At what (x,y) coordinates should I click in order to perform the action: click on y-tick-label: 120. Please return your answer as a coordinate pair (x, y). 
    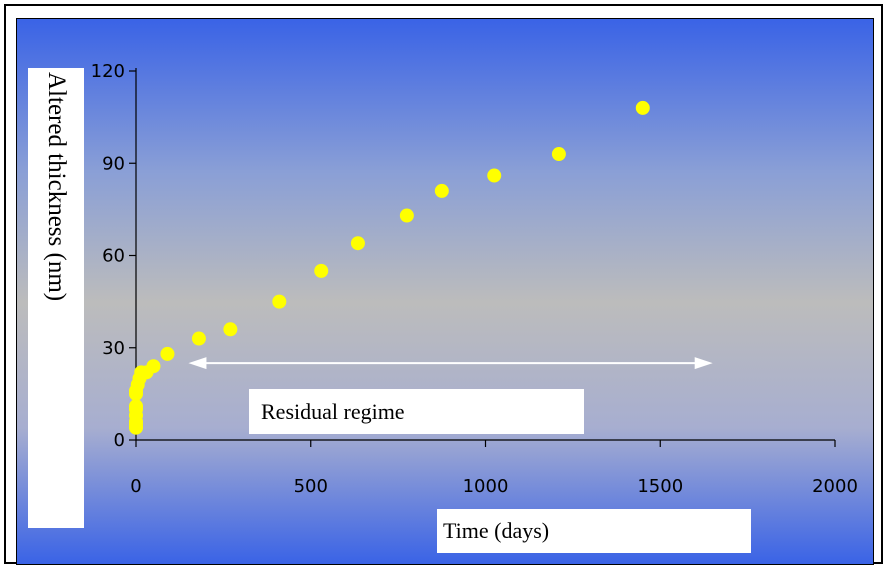
    Looking at the image, I should click on (108, 71).